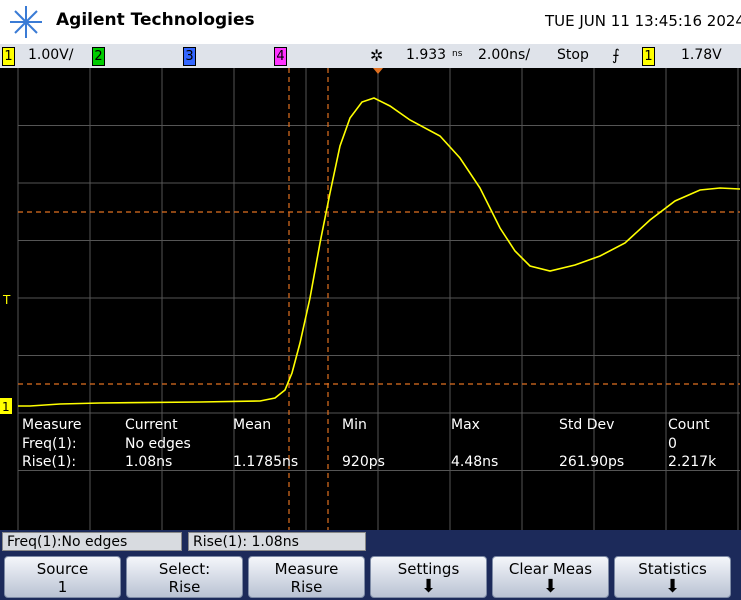  What do you see at coordinates (184, 569) in the screenshot?
I see `softkey-label: Select:` at bounding box center [184, 569].